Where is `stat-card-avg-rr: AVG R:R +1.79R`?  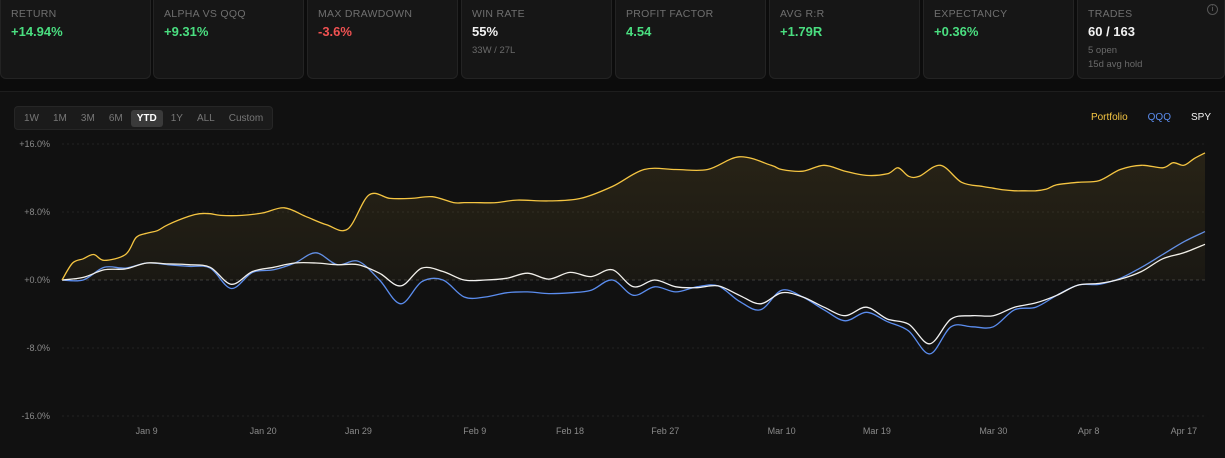 stat-card-avg-rr: AVG R:R +1.79R is located at coordinates (844, 39).